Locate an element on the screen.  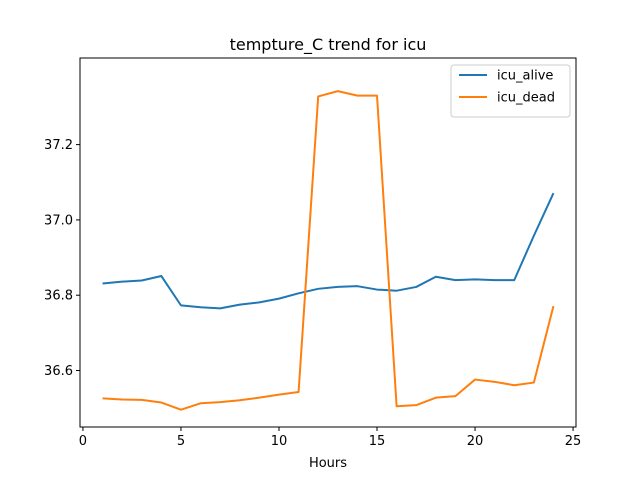
x-tick-label: 0 is located at coordinates (83, 441).